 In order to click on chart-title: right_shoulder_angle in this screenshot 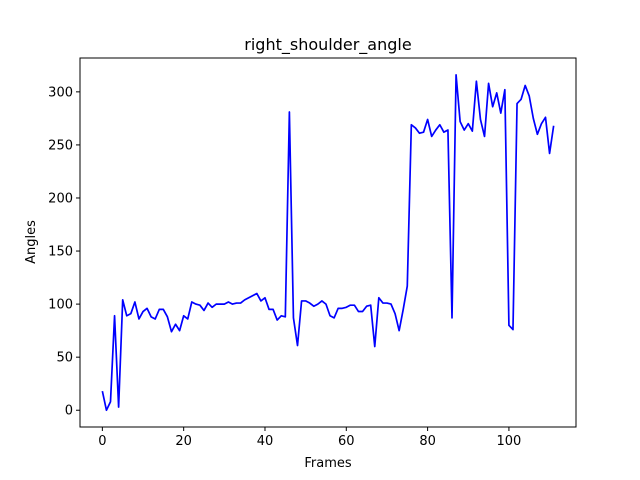, I will do `click(327, 45)`.